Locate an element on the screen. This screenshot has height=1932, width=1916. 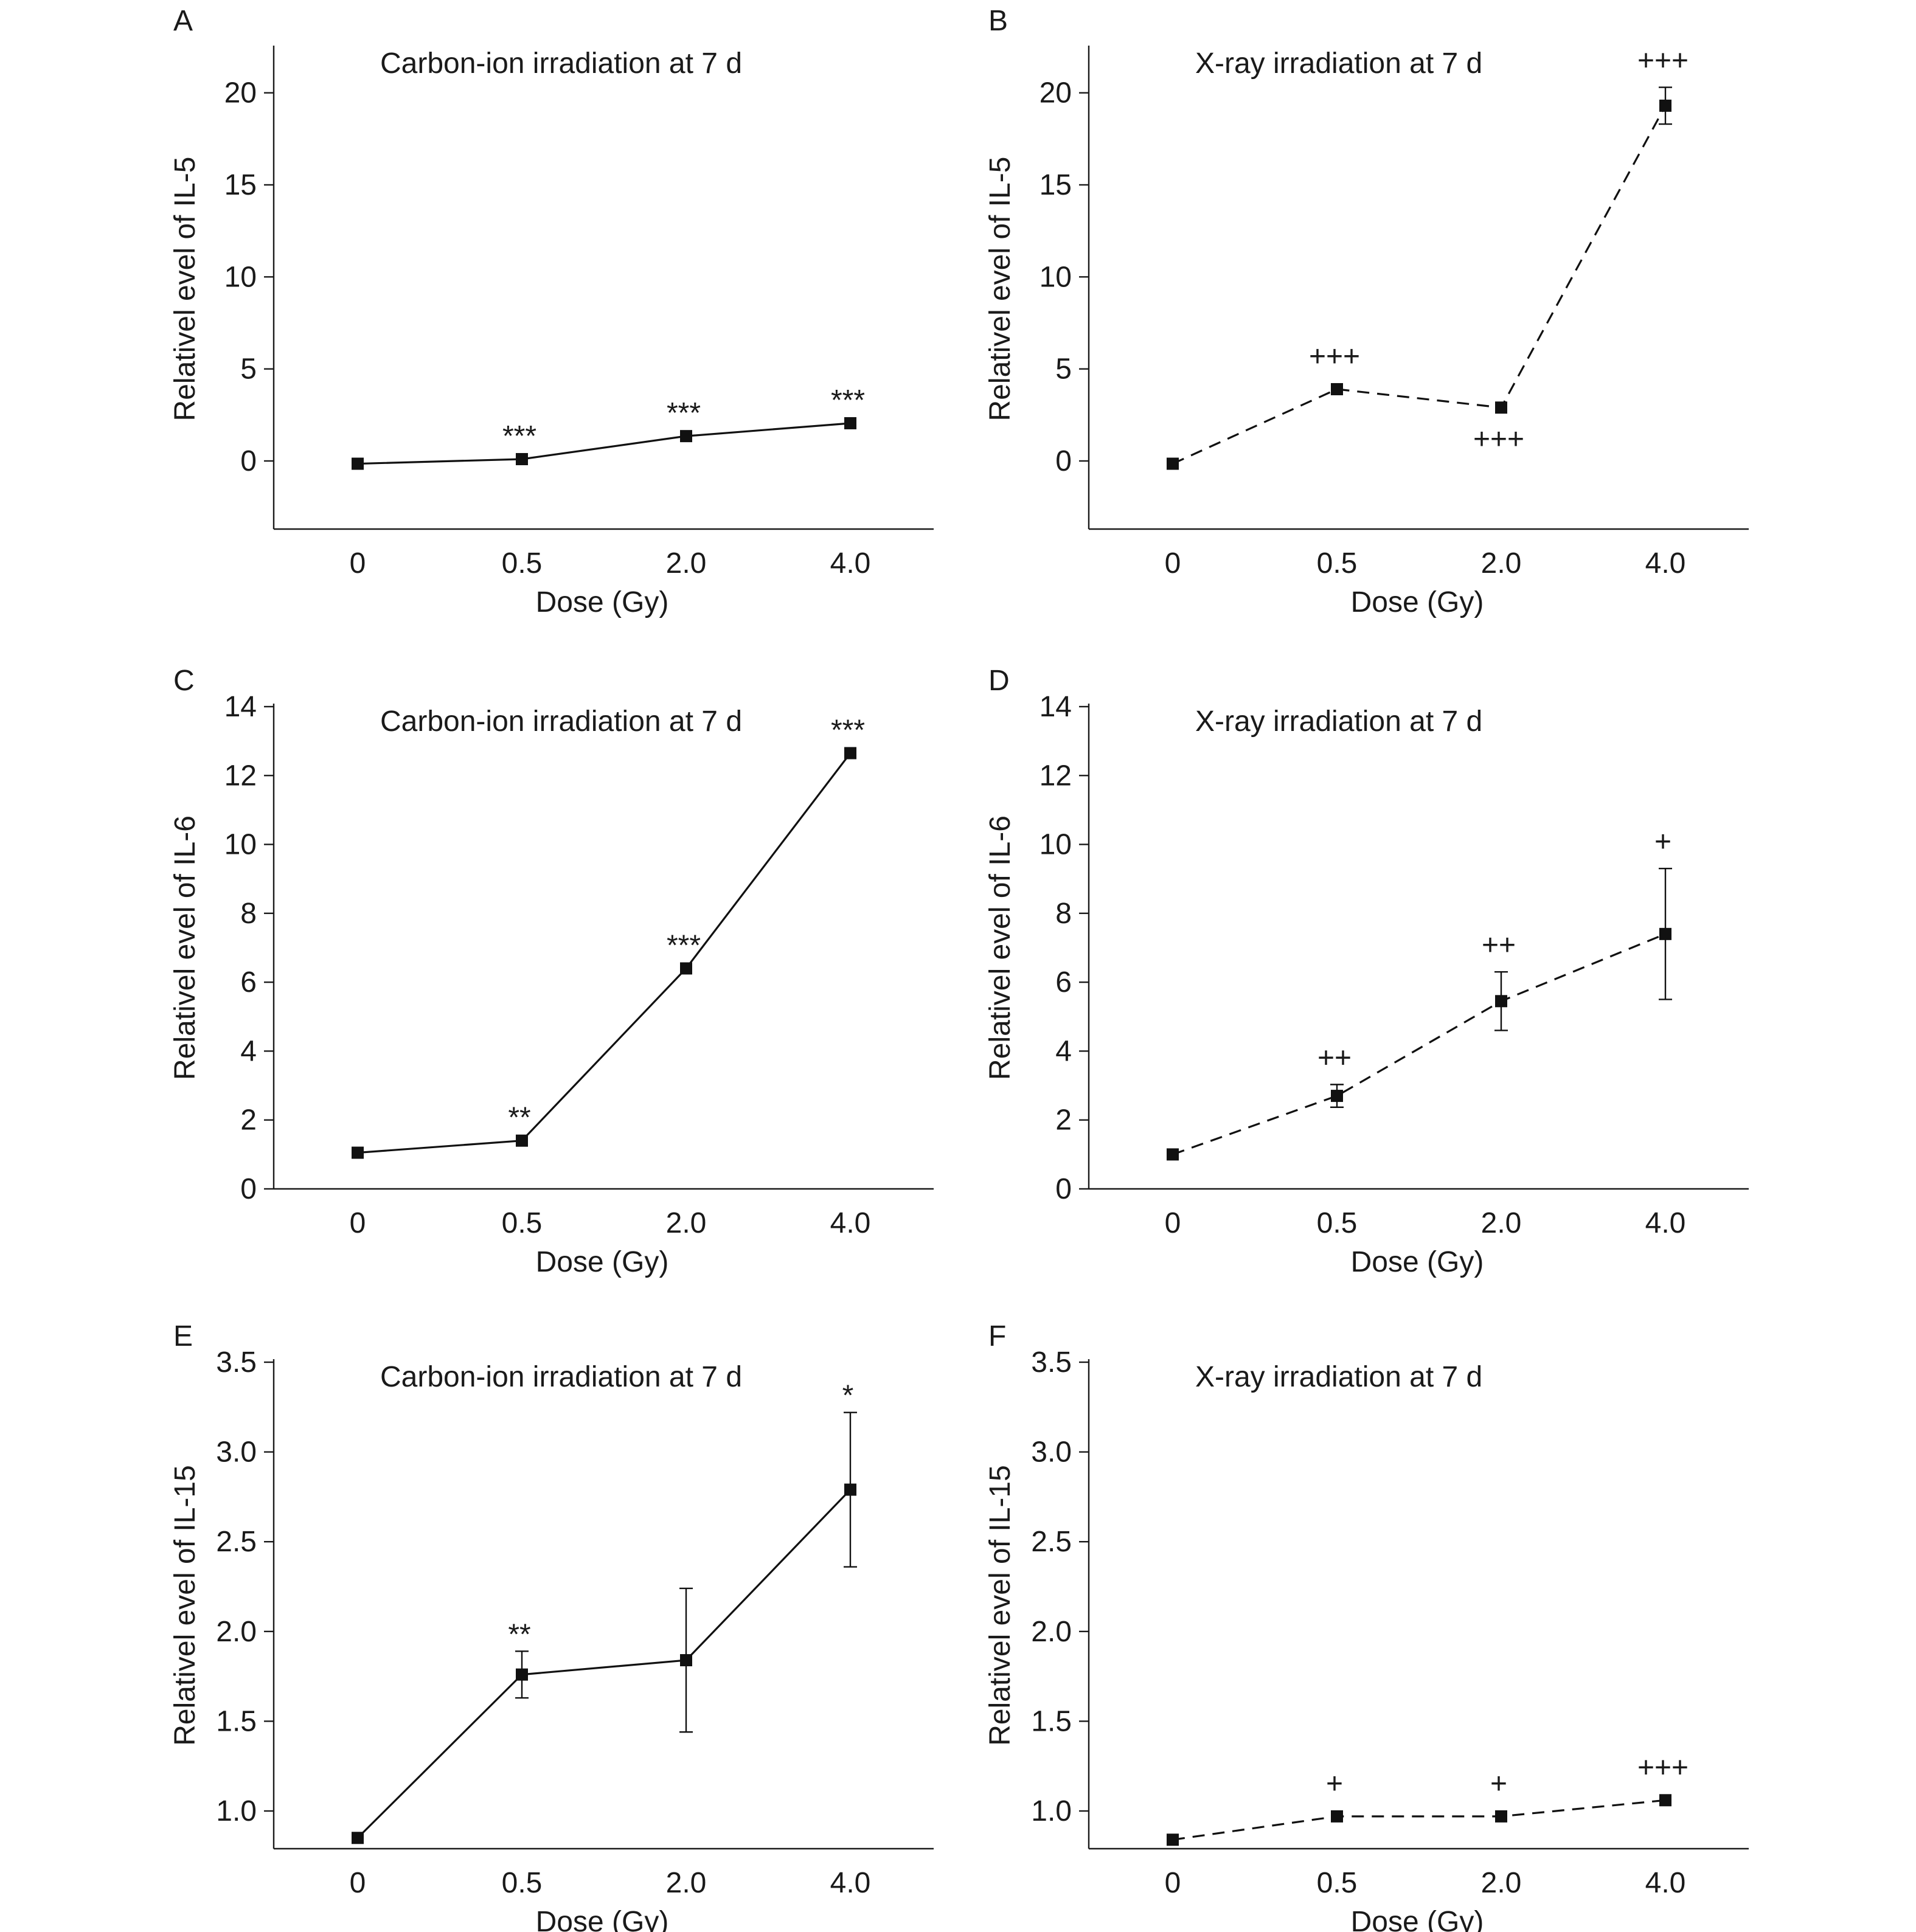
chart-title: Carbon-ion irradiation at 7 d is located at coordinates (561, 63).